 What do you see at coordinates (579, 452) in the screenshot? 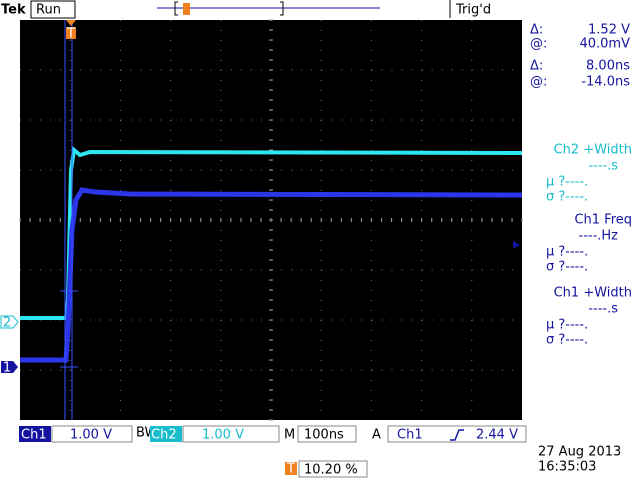
I see `date: 27 Aug 2013` at bounding box center [579, 452].